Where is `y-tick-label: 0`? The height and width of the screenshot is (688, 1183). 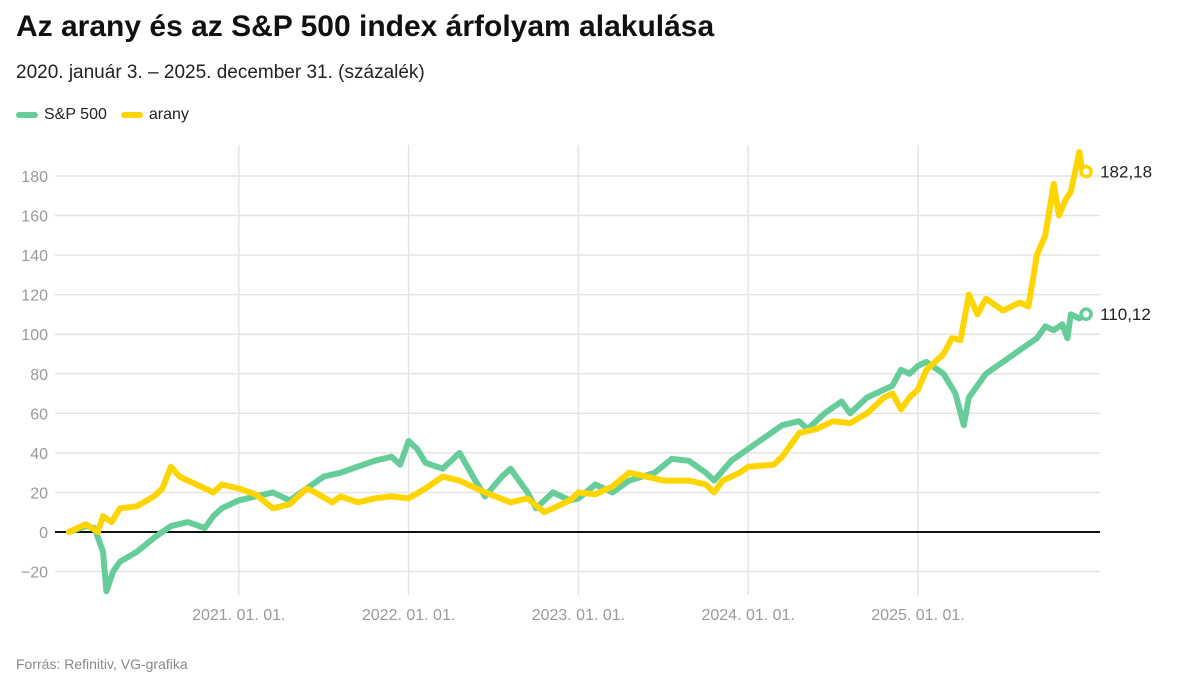 y-tick-label: 0 is located at coordinates (43, 533).